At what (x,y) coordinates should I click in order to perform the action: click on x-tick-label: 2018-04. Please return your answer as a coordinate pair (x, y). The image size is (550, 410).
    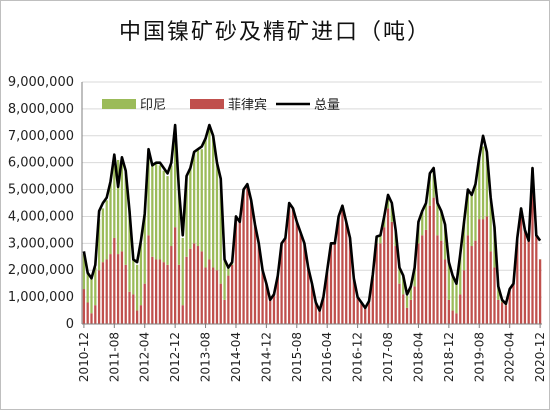
    Looking at the image, I should click on (418, 357).